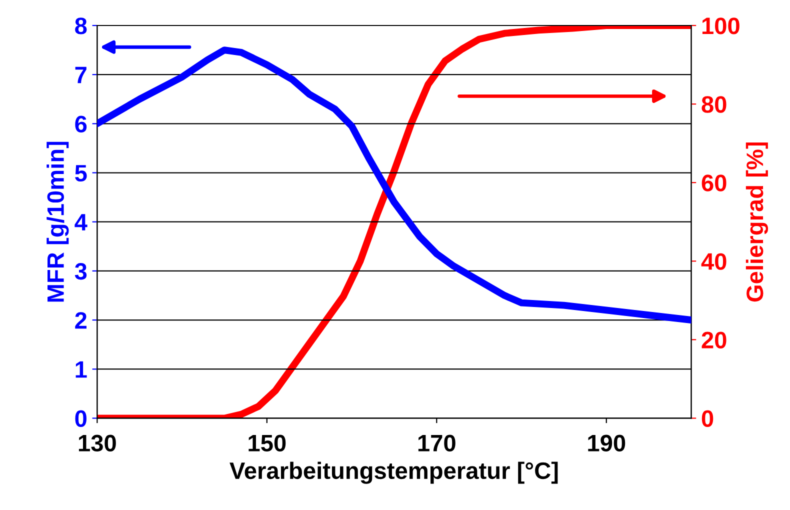  Describe the element at coordinates (81, 369) in the screenshot. I see `y-tick-label: 1` at that location.